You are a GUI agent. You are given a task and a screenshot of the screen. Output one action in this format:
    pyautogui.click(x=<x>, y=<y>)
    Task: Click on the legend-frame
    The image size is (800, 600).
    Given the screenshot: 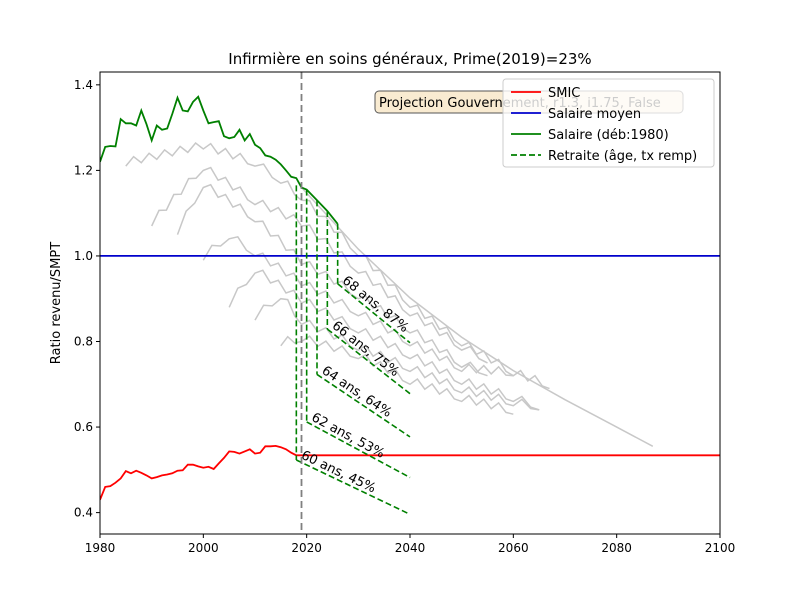 What is the action you would take?
    pyautogui.click(x=608, y=123)
    